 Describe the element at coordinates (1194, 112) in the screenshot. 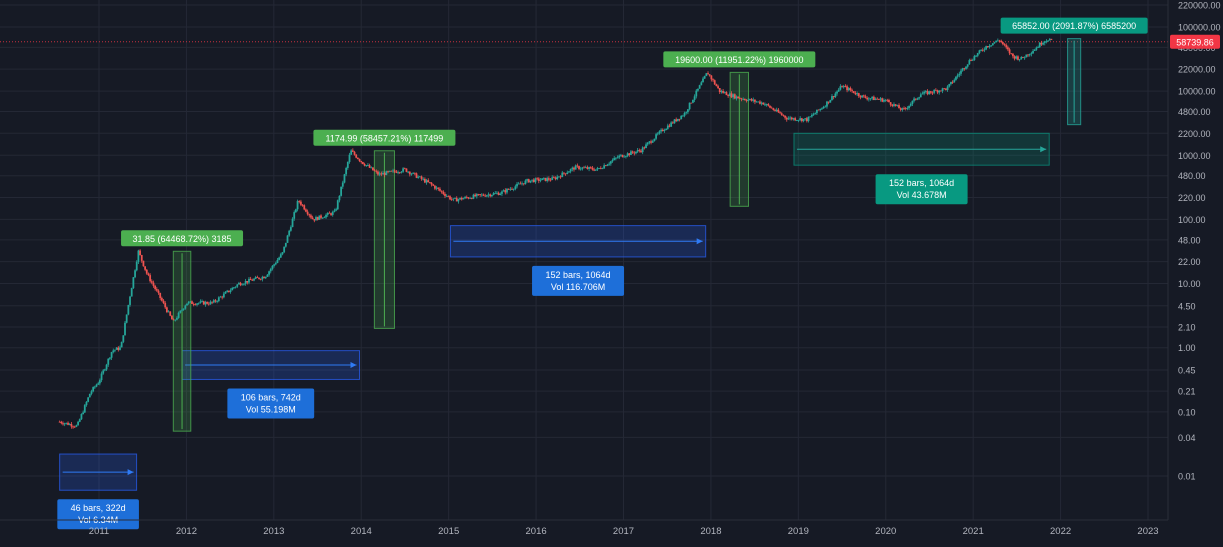

I see `y-tick-label: 4800.00` at that location.